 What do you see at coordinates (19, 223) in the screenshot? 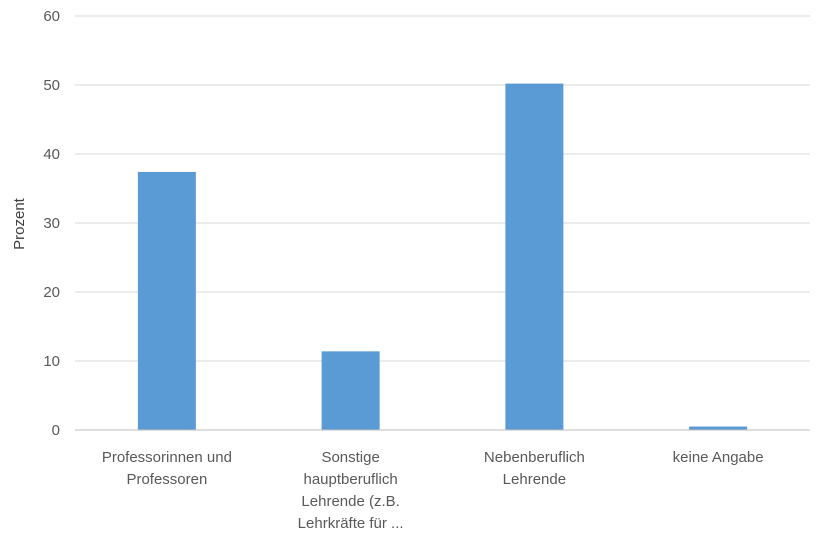
I see `y-axis-label: Prozent` at bounding box center [19, 223].